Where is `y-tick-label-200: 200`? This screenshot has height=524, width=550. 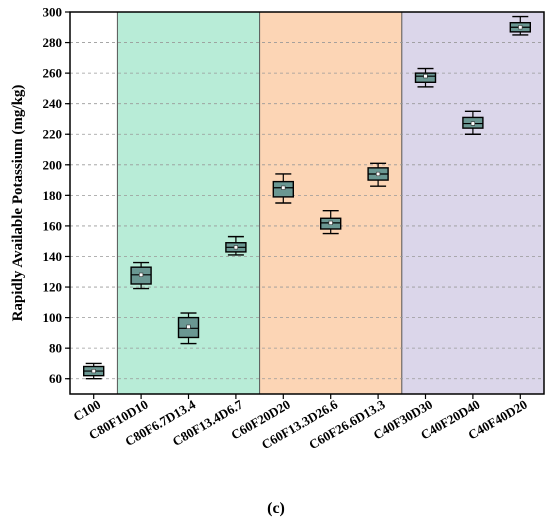
y-tick-label-200: 200 is located at coordinates (53, 164).